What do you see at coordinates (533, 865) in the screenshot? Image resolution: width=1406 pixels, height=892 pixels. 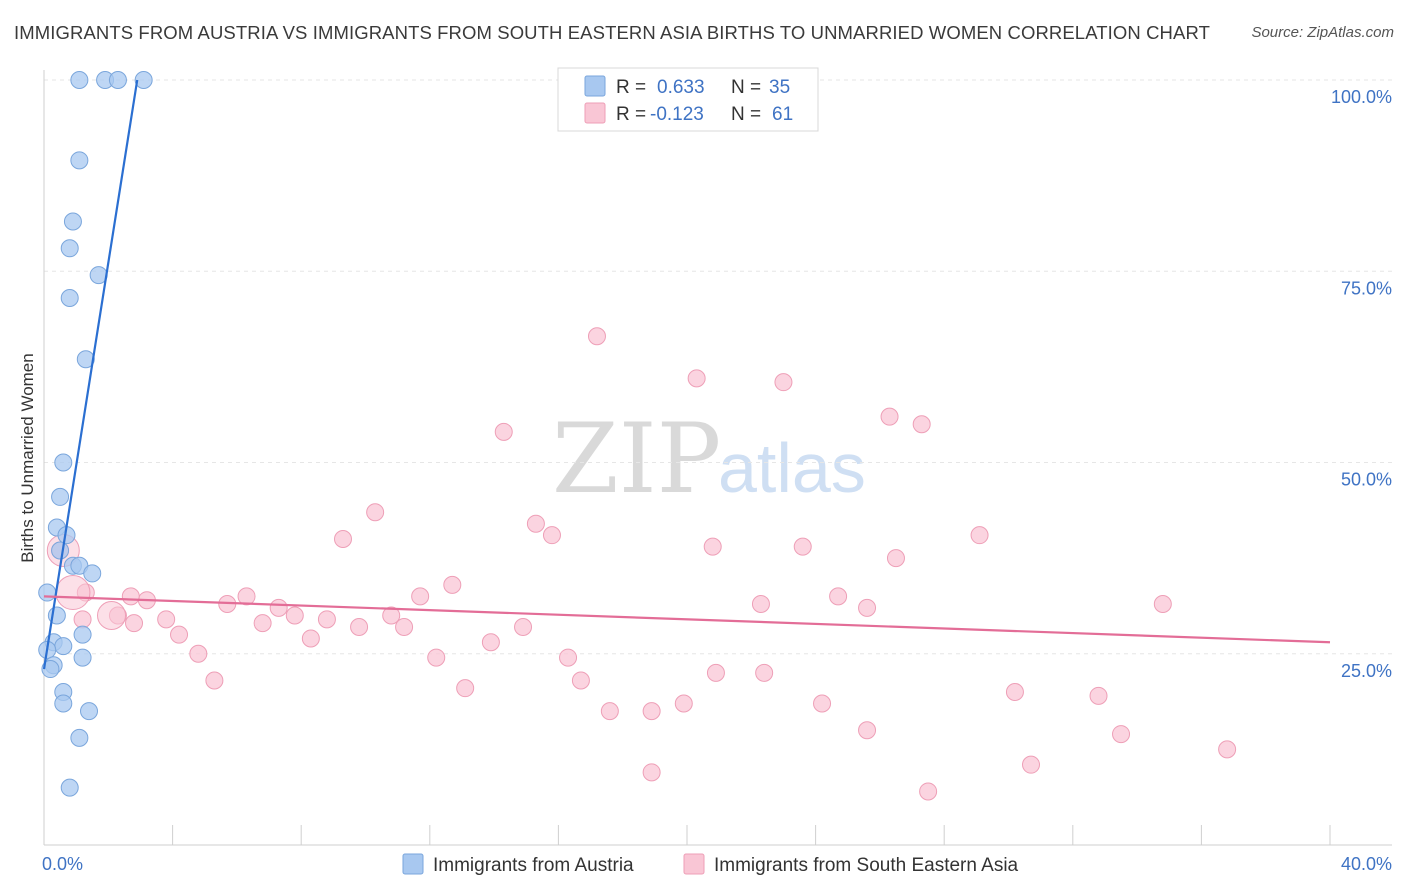 I see `legend-bottom-austria-label: Immigrants from Austria` at bounding box center [533, 865].